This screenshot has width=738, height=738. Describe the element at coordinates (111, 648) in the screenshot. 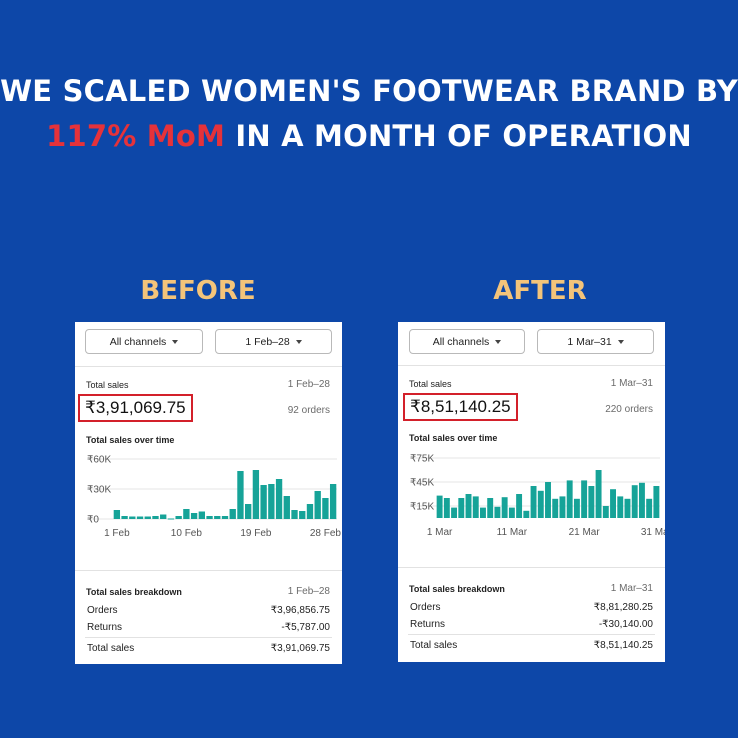

I see `total-sales-label: Total sales` at that location.